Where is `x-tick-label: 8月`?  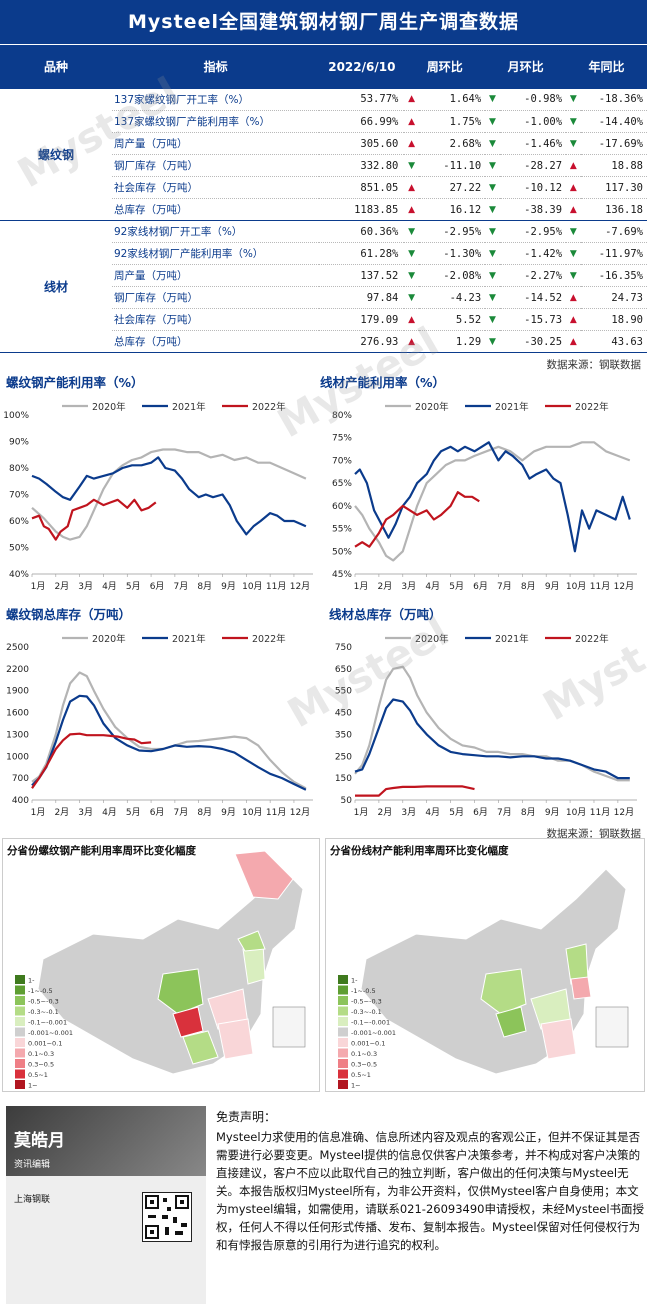
x-tick-label: 8月 is located at coordinates (204, 586).